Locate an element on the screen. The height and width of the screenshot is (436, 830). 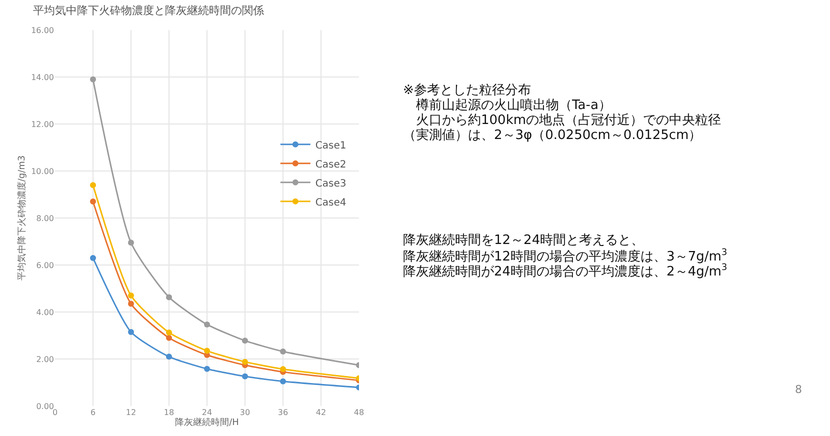
y-tick-label: 12.00 is located at coordinates (42, 124).